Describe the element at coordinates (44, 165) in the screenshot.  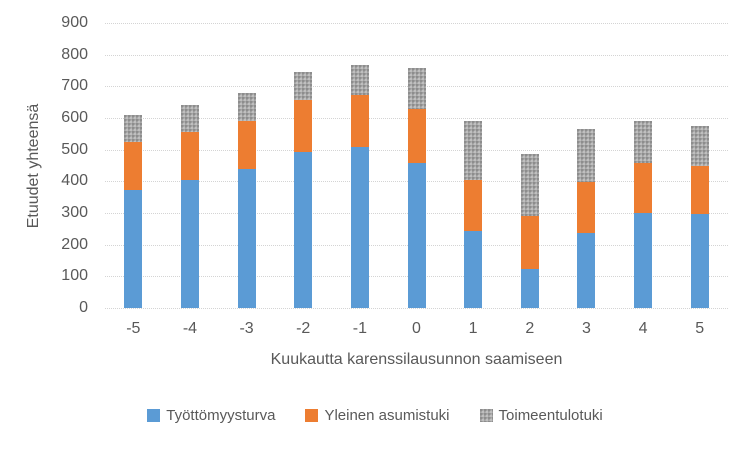
I see `y-axis-tick-labels: 0 100 200 300 400 500 600 700 800 900` at that location.